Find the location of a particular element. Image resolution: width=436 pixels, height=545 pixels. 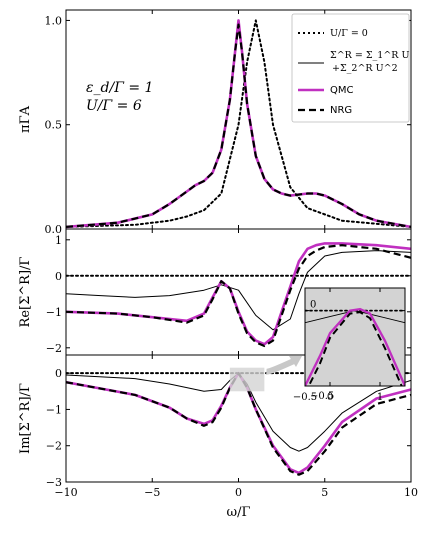

panel-inset: −0.50−0.5 0 1 is located at coordinates (349, 345).